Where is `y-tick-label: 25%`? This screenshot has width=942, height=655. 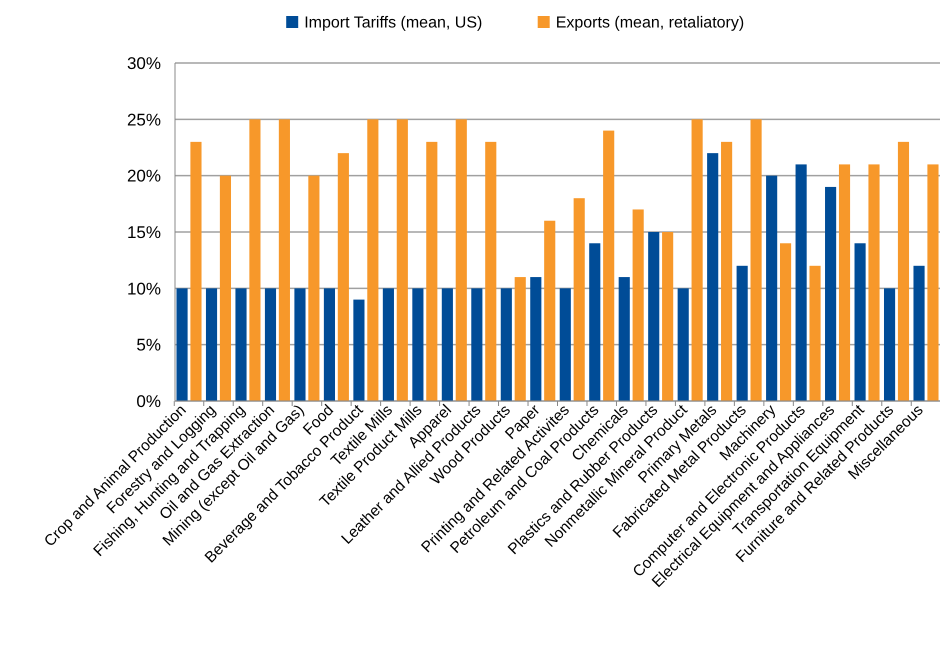 y-tick-label: 25% is located at coordinates (143, 120).